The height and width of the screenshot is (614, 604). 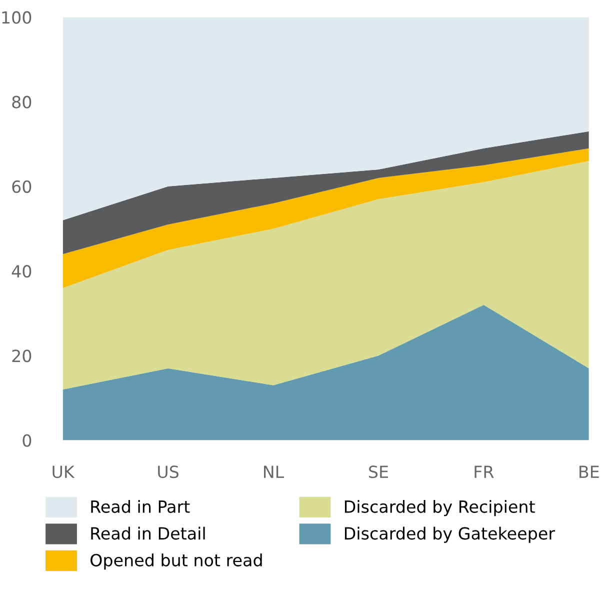 I want to click on x-tick-label: US, so click(x=168, y=472).